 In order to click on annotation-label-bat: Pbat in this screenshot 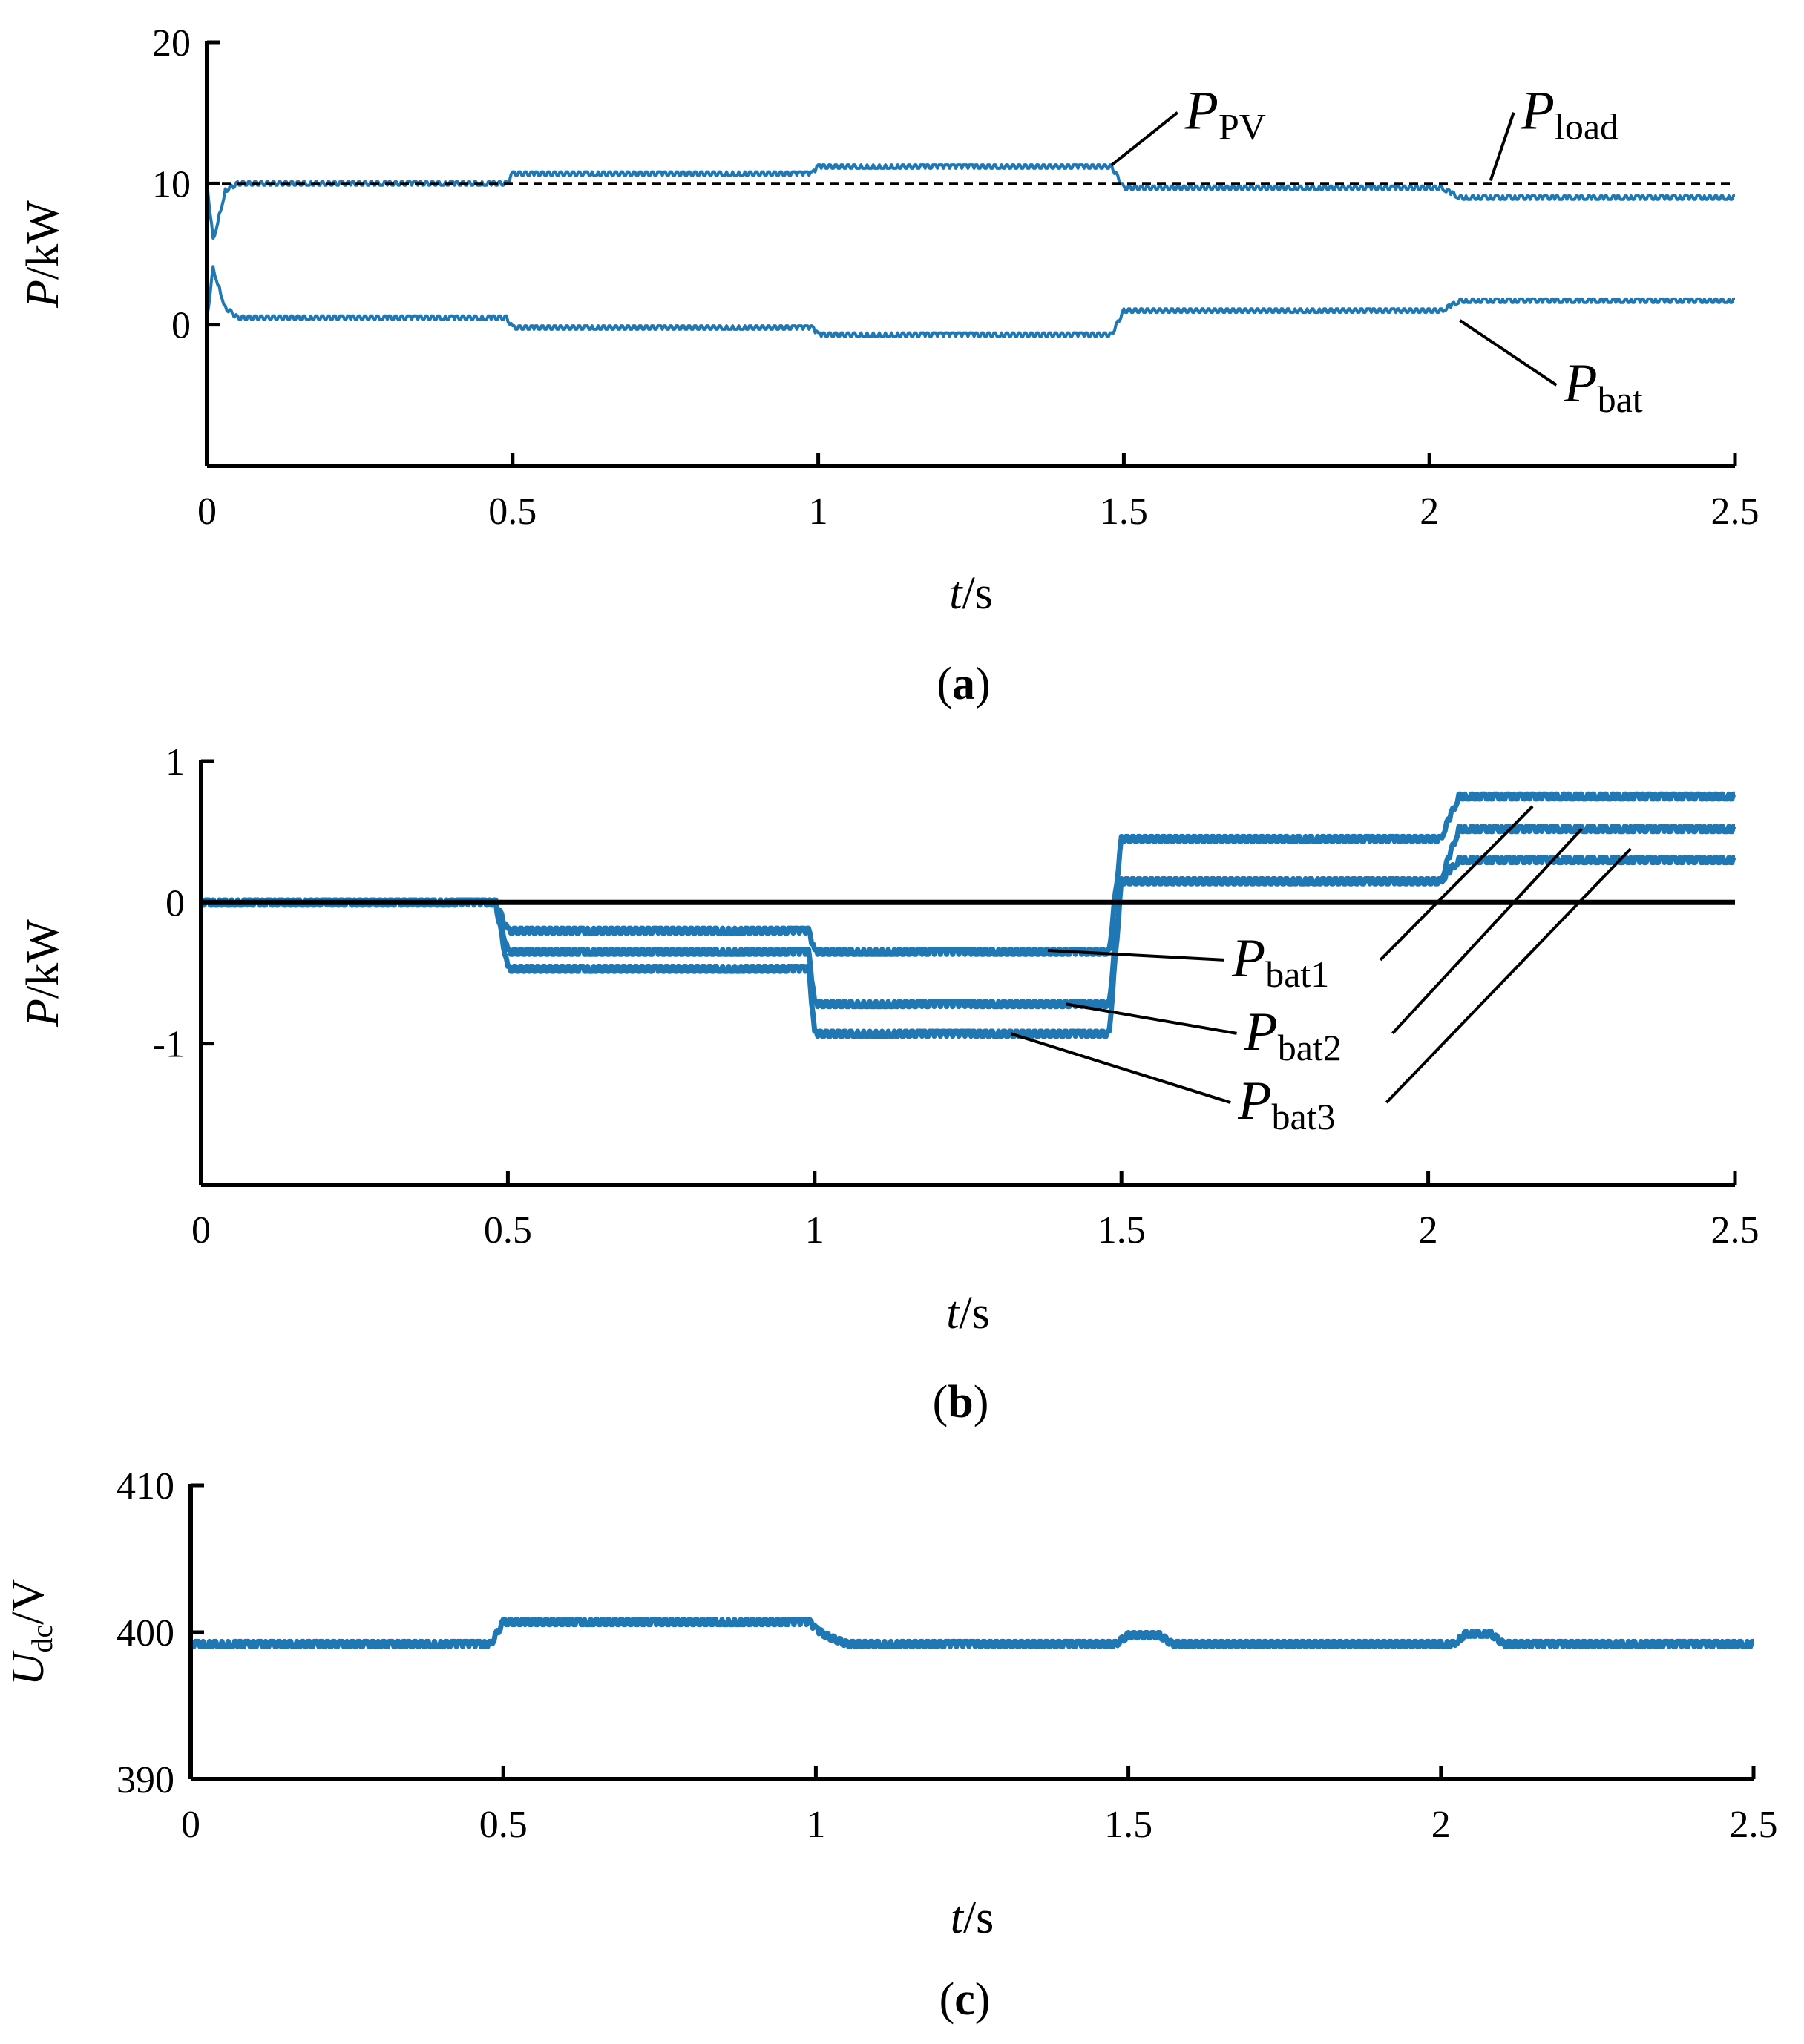, I will do `click(1603, 386)`.